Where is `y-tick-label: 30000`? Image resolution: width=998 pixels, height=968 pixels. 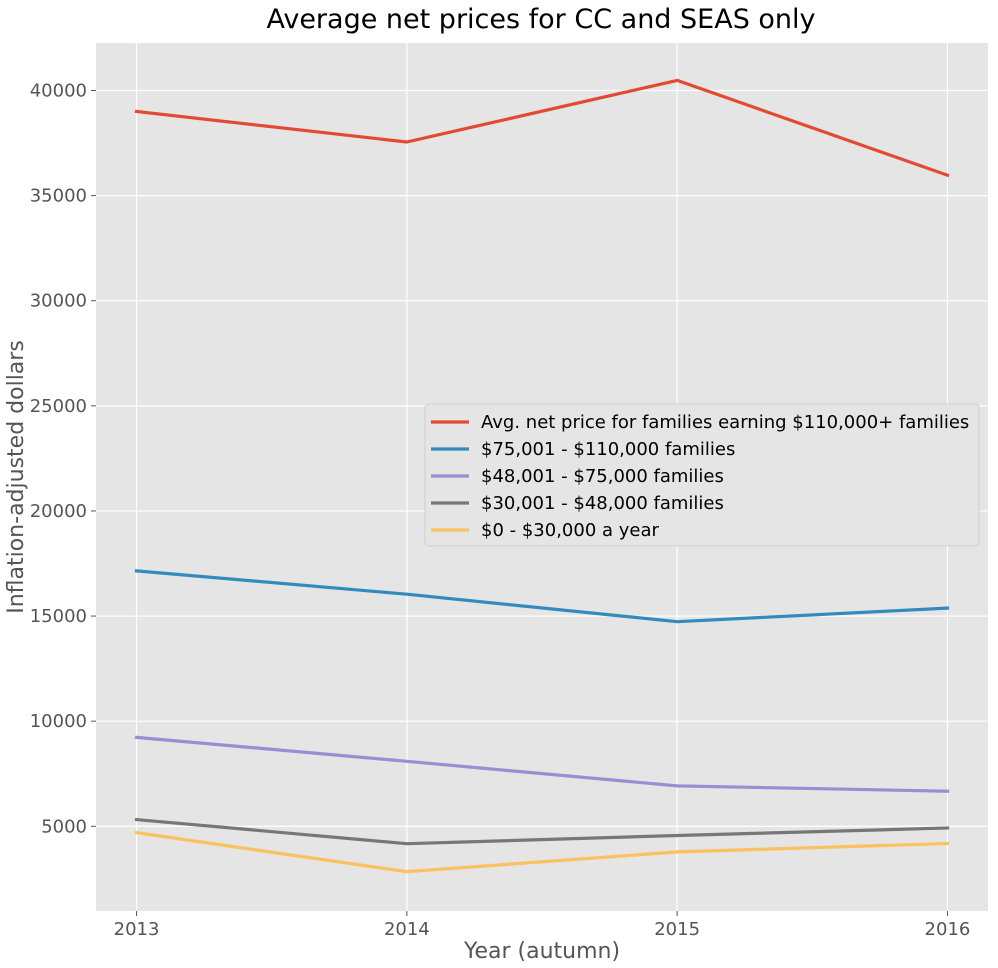
y-tick-label: 30000 is located at coordinates (58, 301).